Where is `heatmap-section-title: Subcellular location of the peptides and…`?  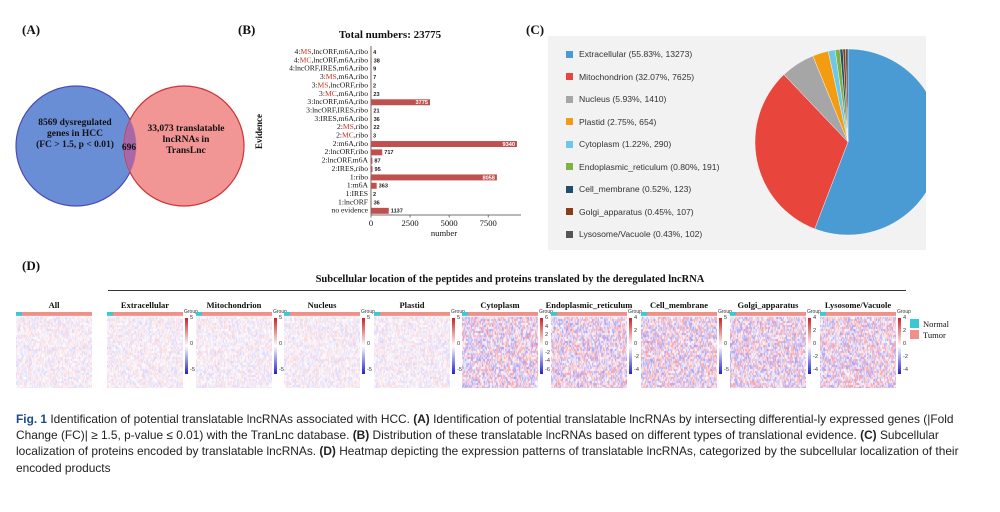 heatmap-section-title: Subcellular location of the peptides and… is located at coordinates (510, 279).